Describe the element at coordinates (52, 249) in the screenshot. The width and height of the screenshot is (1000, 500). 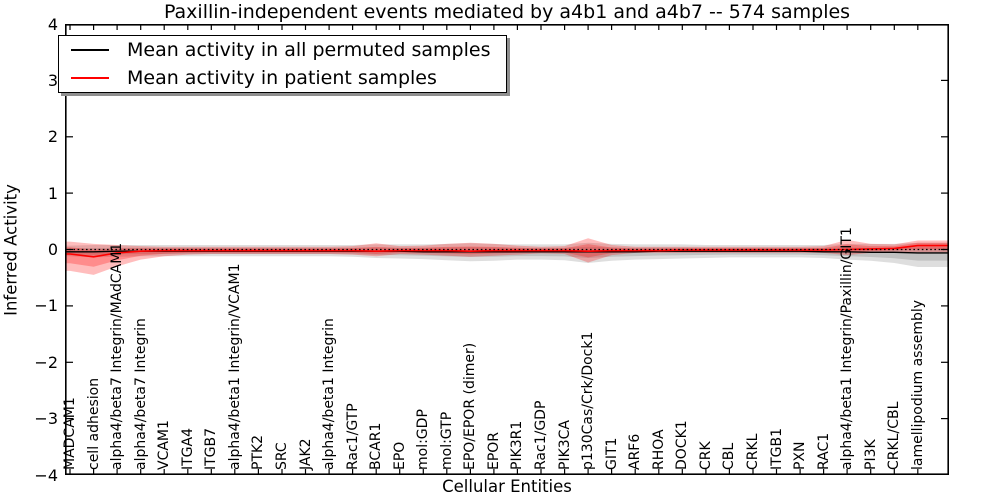
I see `y-tick-label: 0` at that location.